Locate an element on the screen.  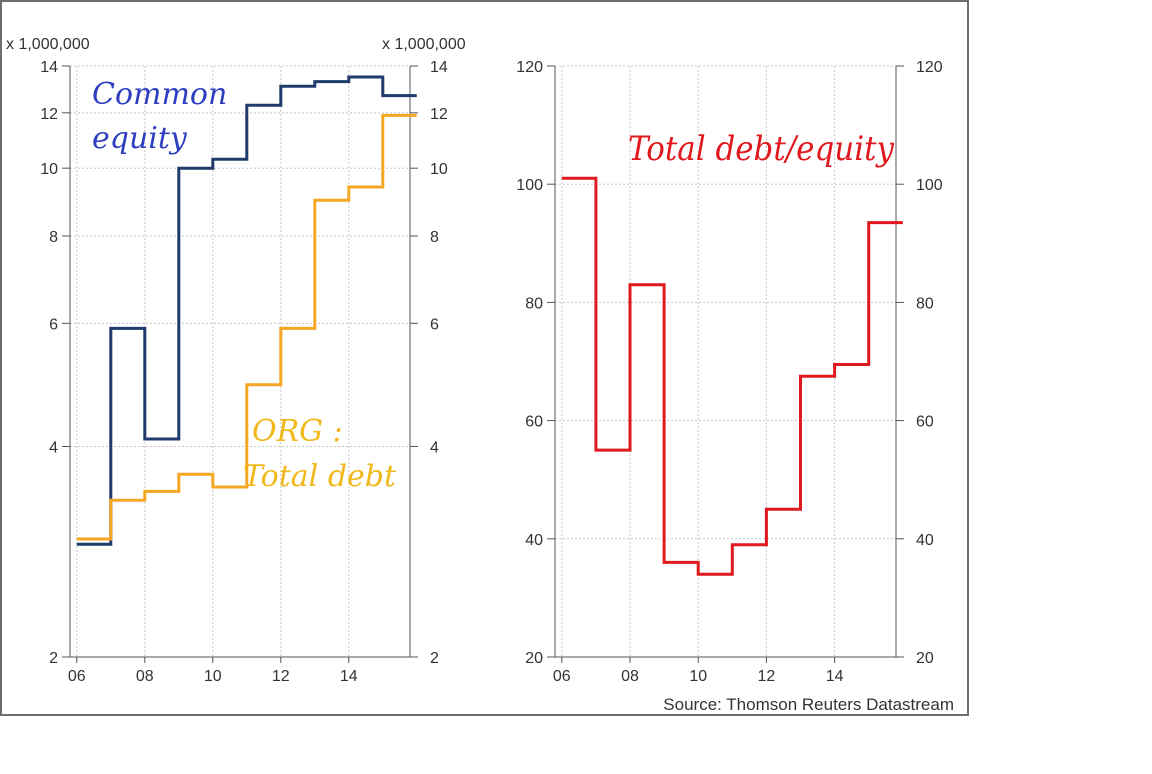
y-tick-label-left: 4 is located at coordinates (53, 447).